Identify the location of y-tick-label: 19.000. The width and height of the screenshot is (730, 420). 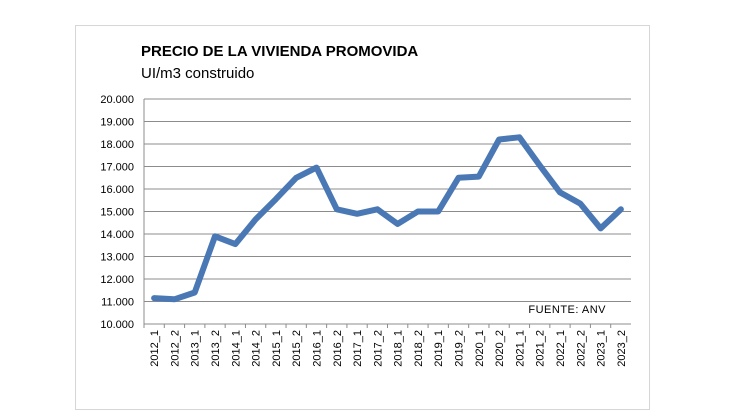
(117, 123).